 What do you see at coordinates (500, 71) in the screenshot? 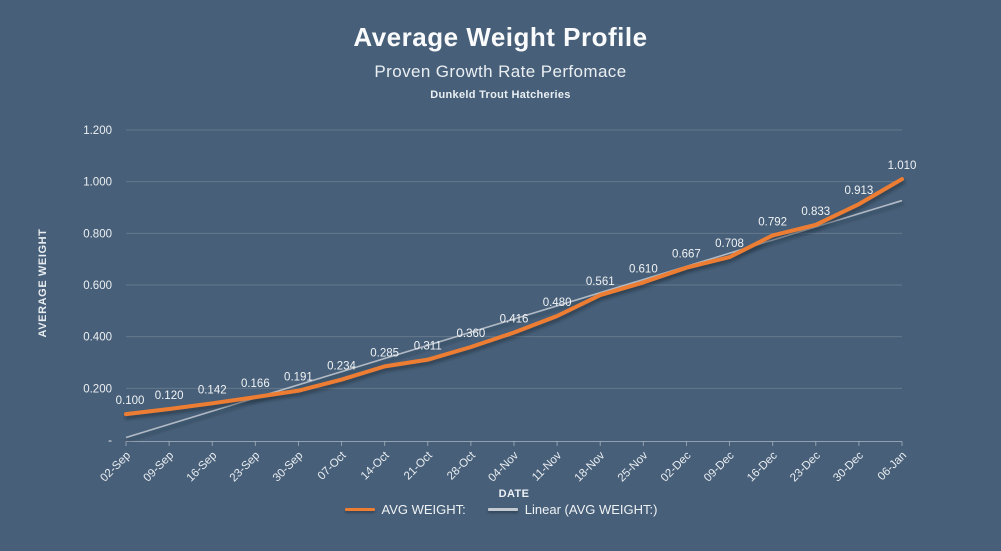
I see `chart-subtitle: Proven Growth Rate Perfomace` at bounding box center [500, 71].